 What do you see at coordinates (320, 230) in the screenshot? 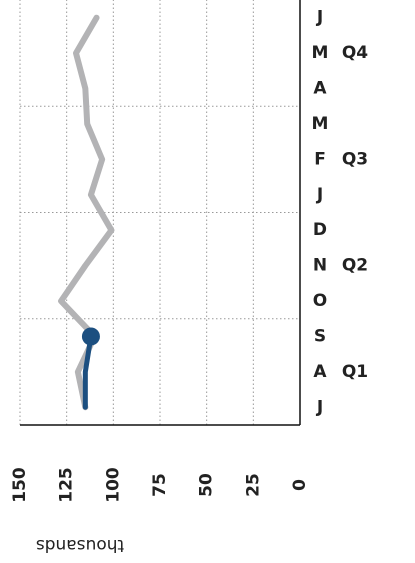
I see `x-tick-label: D` at bounding box center [320, 230].